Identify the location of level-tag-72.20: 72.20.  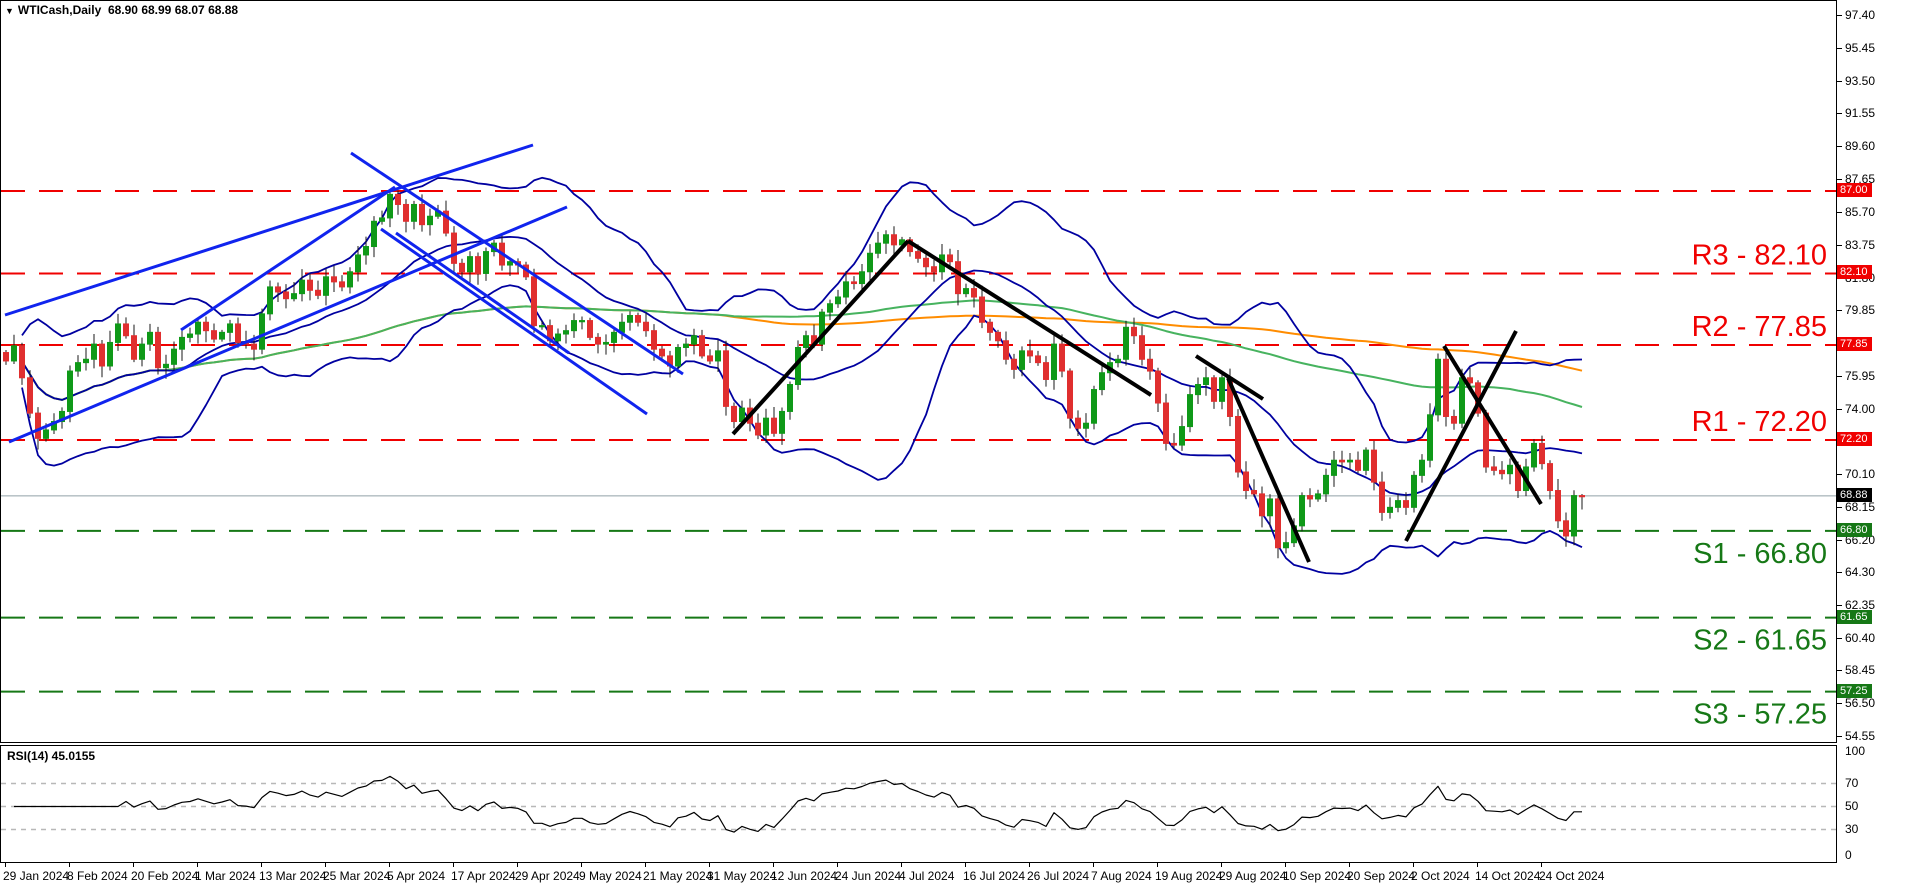
(1854, 439).